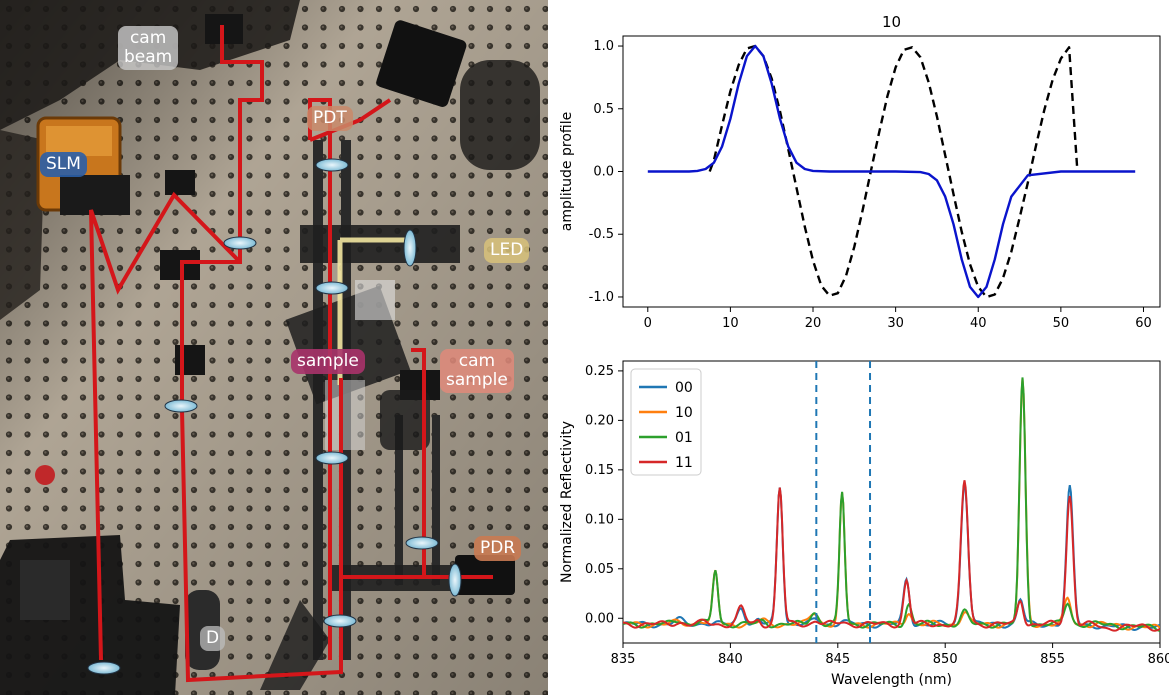 Image resolution: width=1169 pixels, height=699 pixels. I want to click on y-tick-label: 0.25, so click(599, 371).